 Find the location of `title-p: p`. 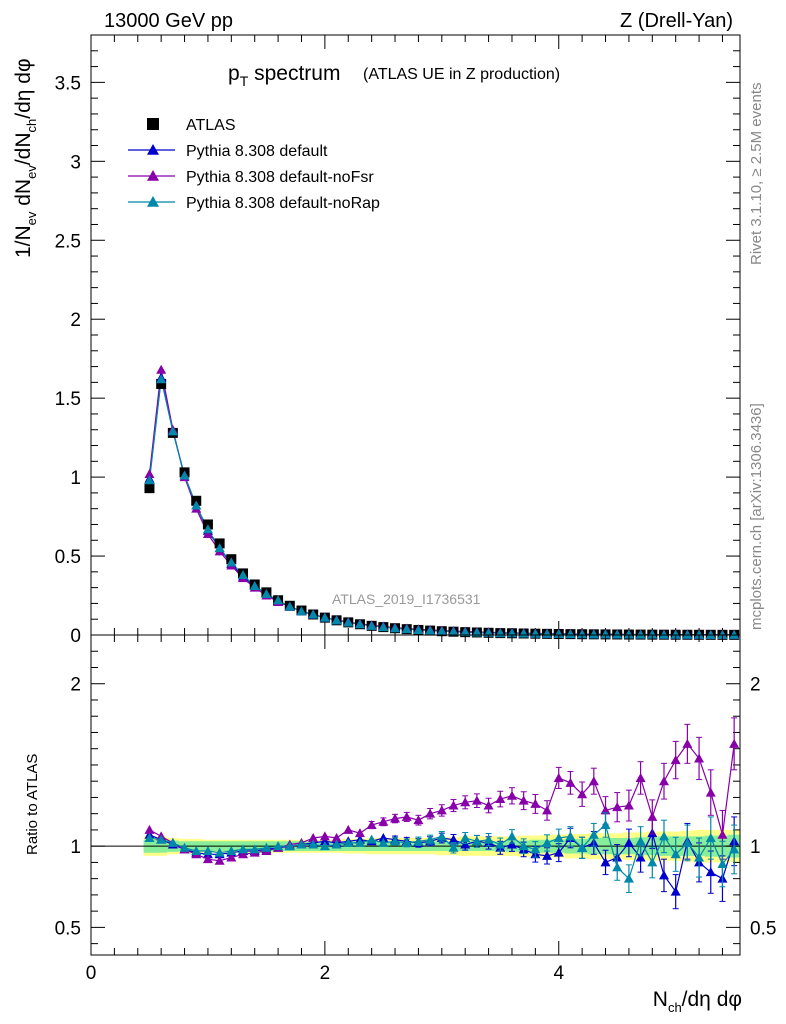

title-p: p is located at coordinates (234, 73).